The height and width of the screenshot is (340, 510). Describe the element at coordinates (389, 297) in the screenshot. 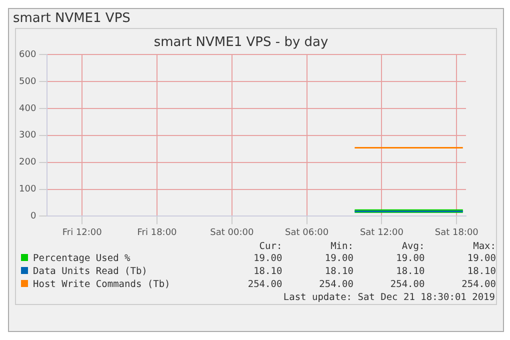

I see `text: Last update: Sat Dec 21 18:30:01 2019` at that location.